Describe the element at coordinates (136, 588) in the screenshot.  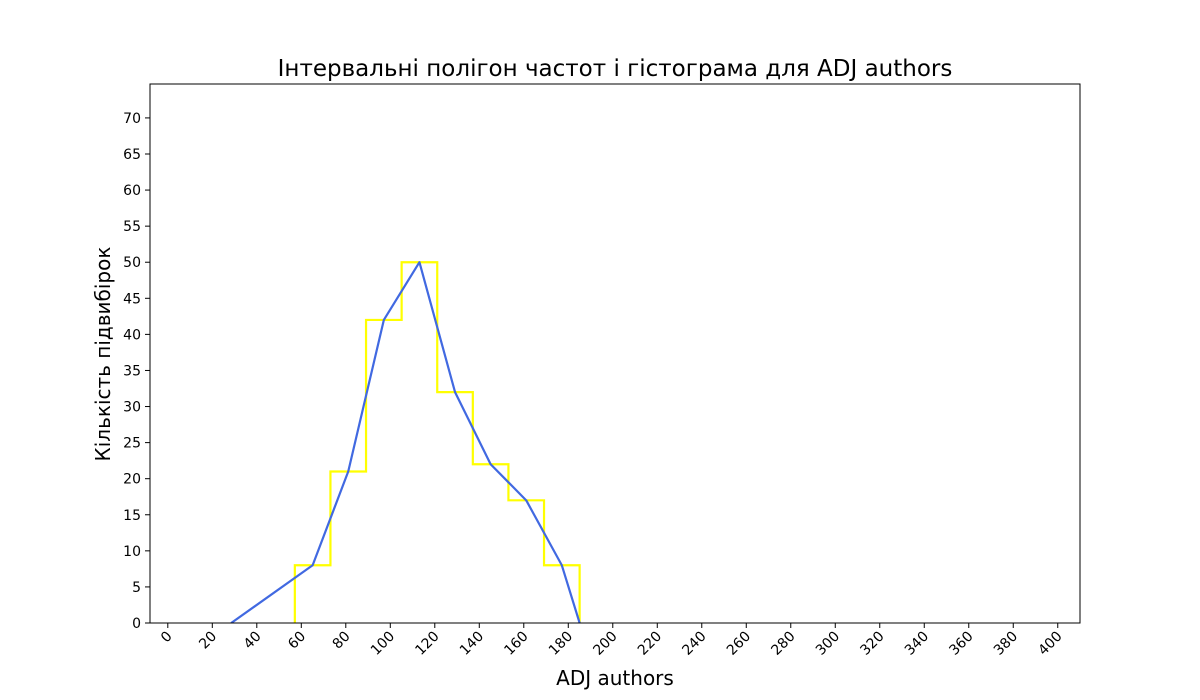
I see `y-tick-label: 5` at that location.